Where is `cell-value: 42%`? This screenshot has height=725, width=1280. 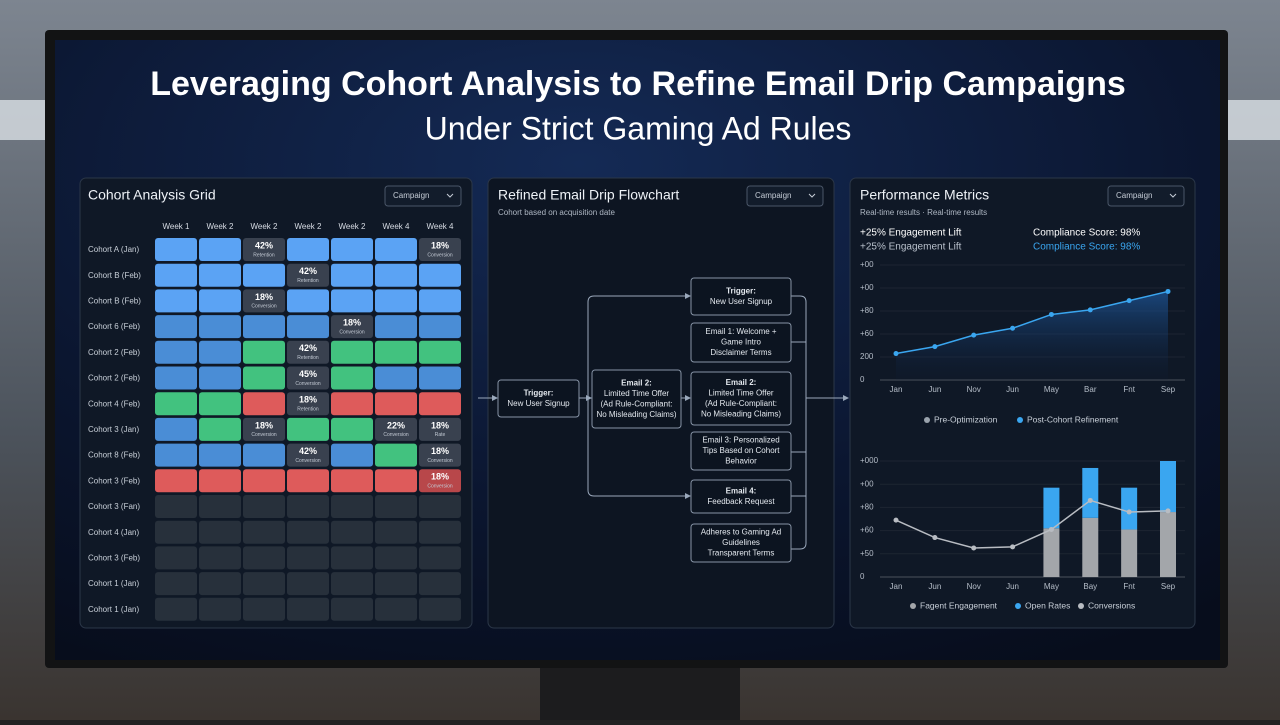 cell-value: 42% is located at coordinates (308, 451).